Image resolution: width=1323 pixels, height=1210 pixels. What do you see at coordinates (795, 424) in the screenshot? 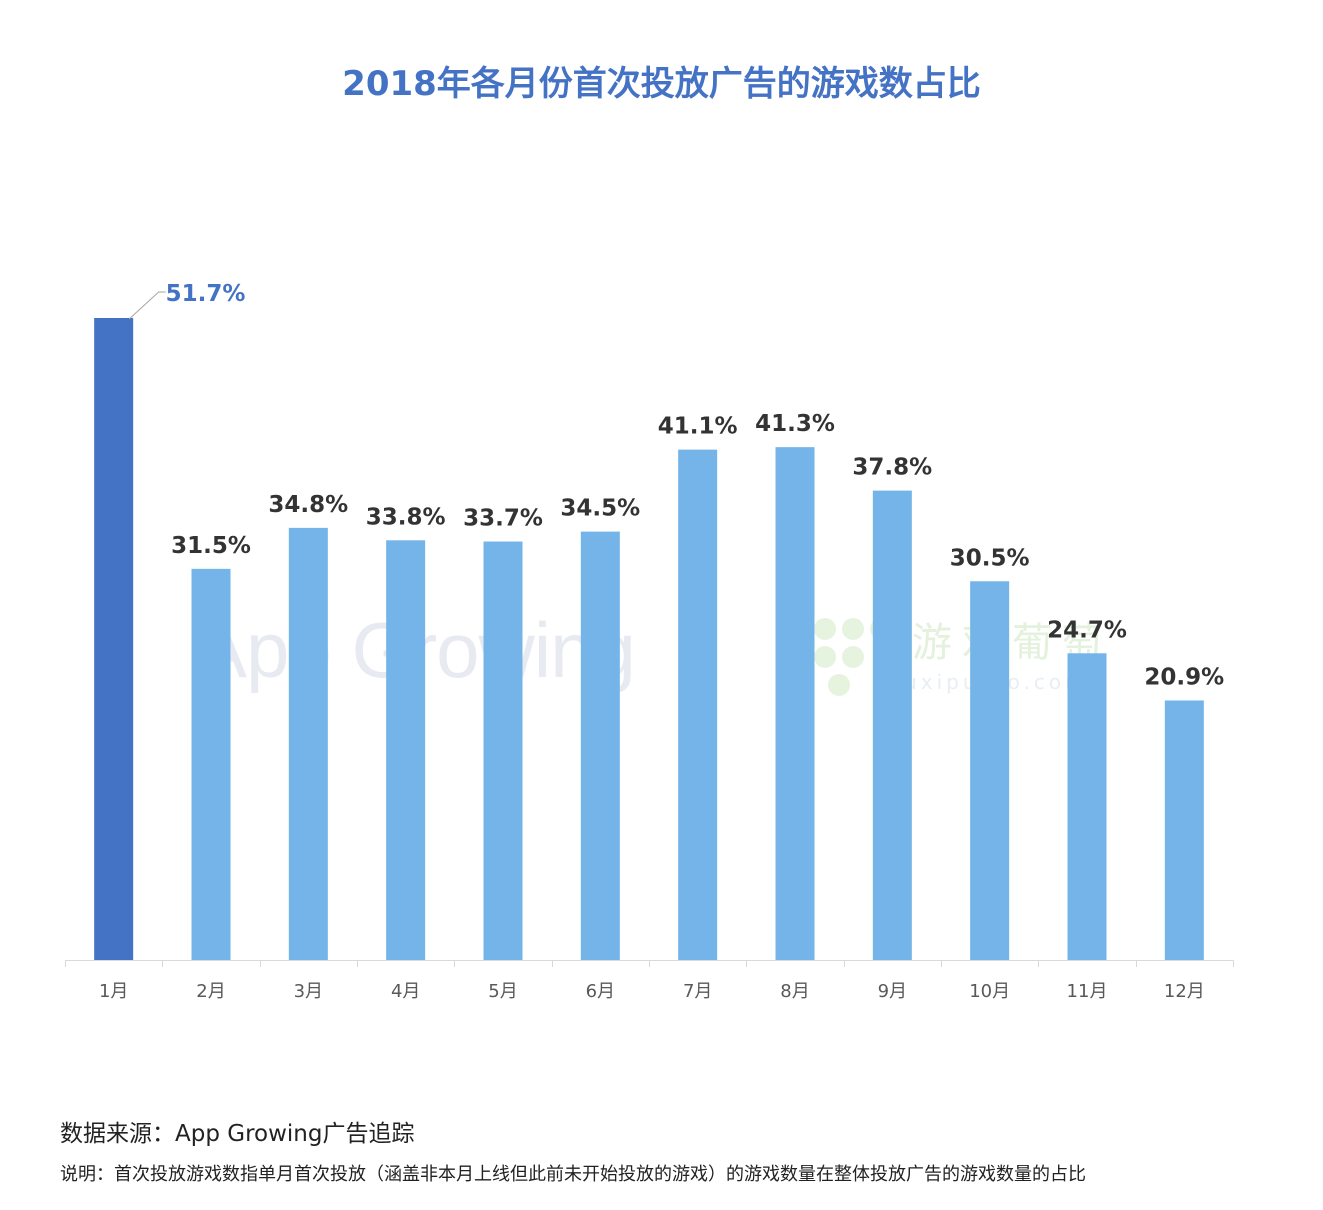
I see `data-label: 41.3%` at bounding box center [795, 424].